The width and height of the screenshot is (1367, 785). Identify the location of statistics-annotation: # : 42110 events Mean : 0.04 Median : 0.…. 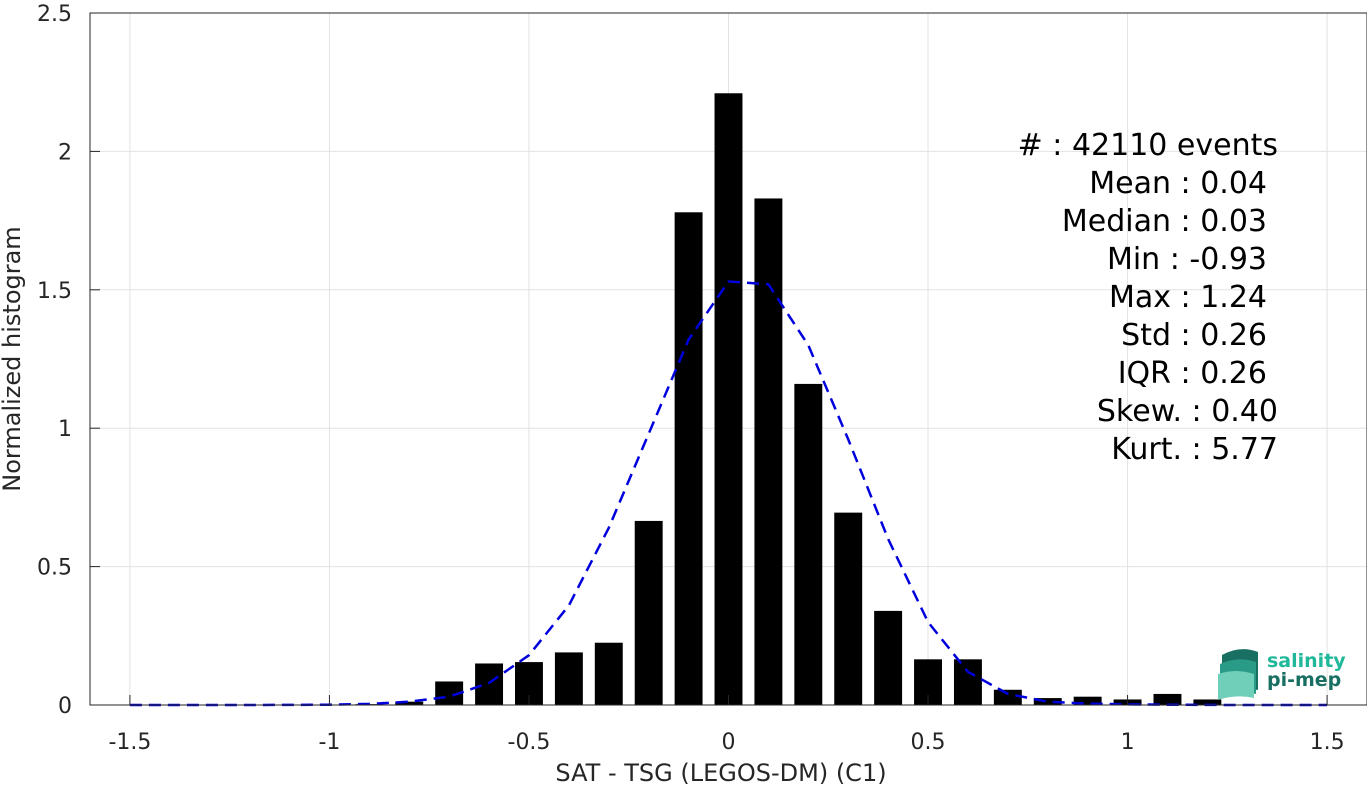
(1148, 297).